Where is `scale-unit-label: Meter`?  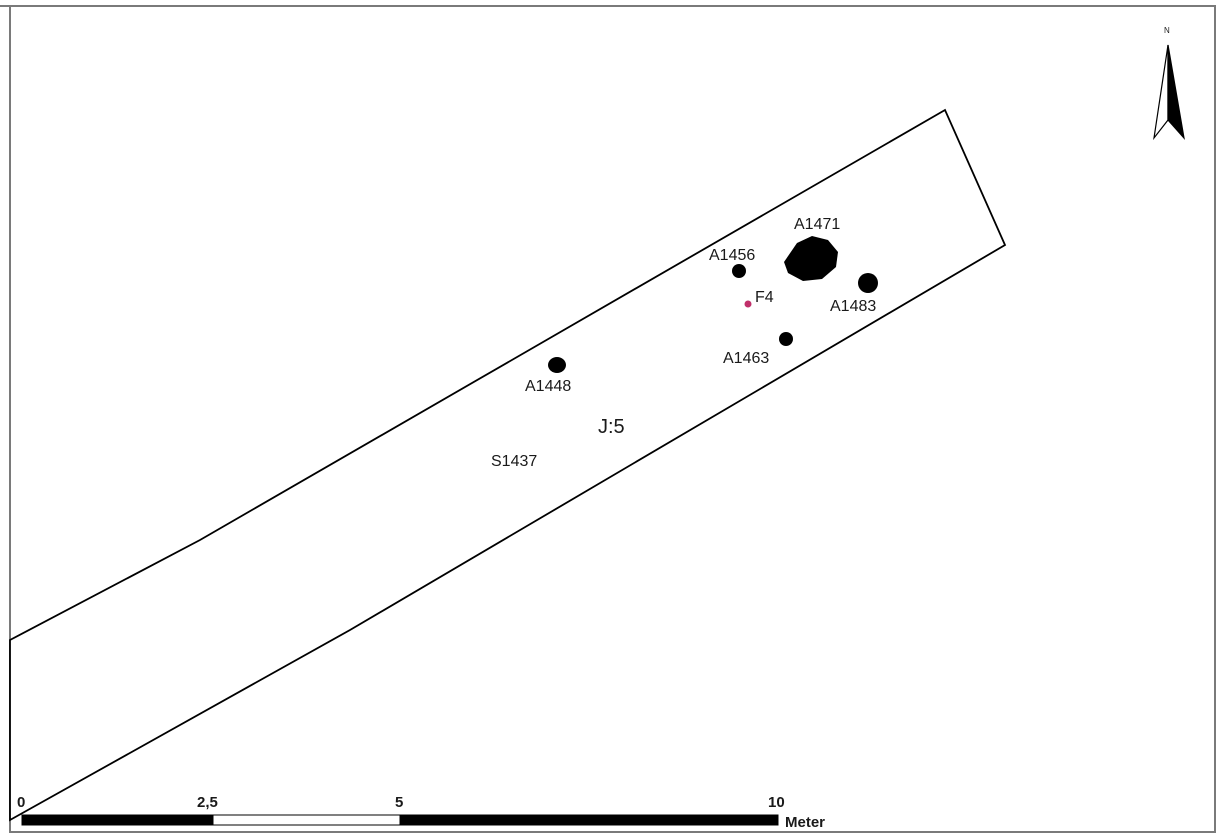
scale-unit-label: Meter is located at coordinates (805, 822).